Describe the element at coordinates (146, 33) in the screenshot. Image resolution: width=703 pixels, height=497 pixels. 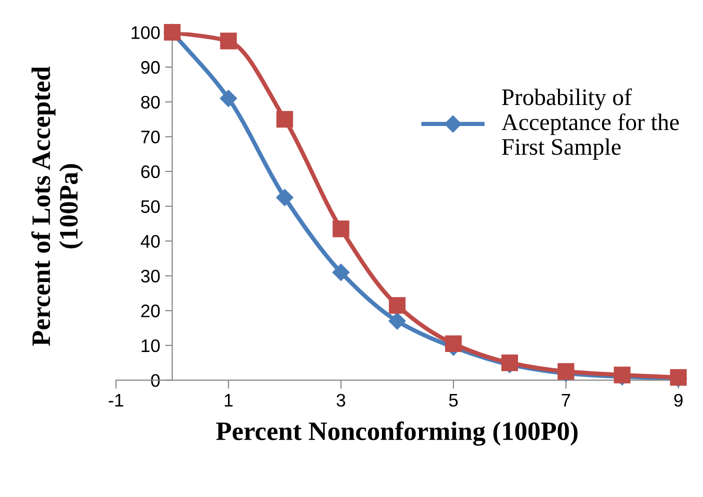
I see `y-tick-label: 100` at that location.